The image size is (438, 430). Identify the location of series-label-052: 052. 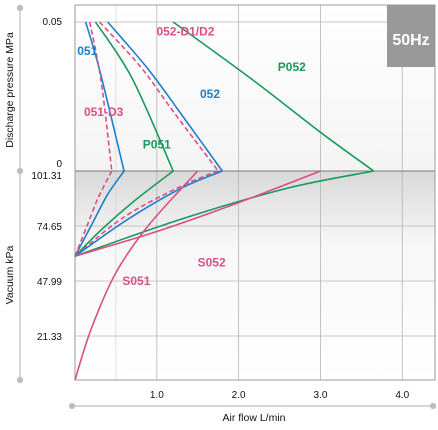
(210, 94).